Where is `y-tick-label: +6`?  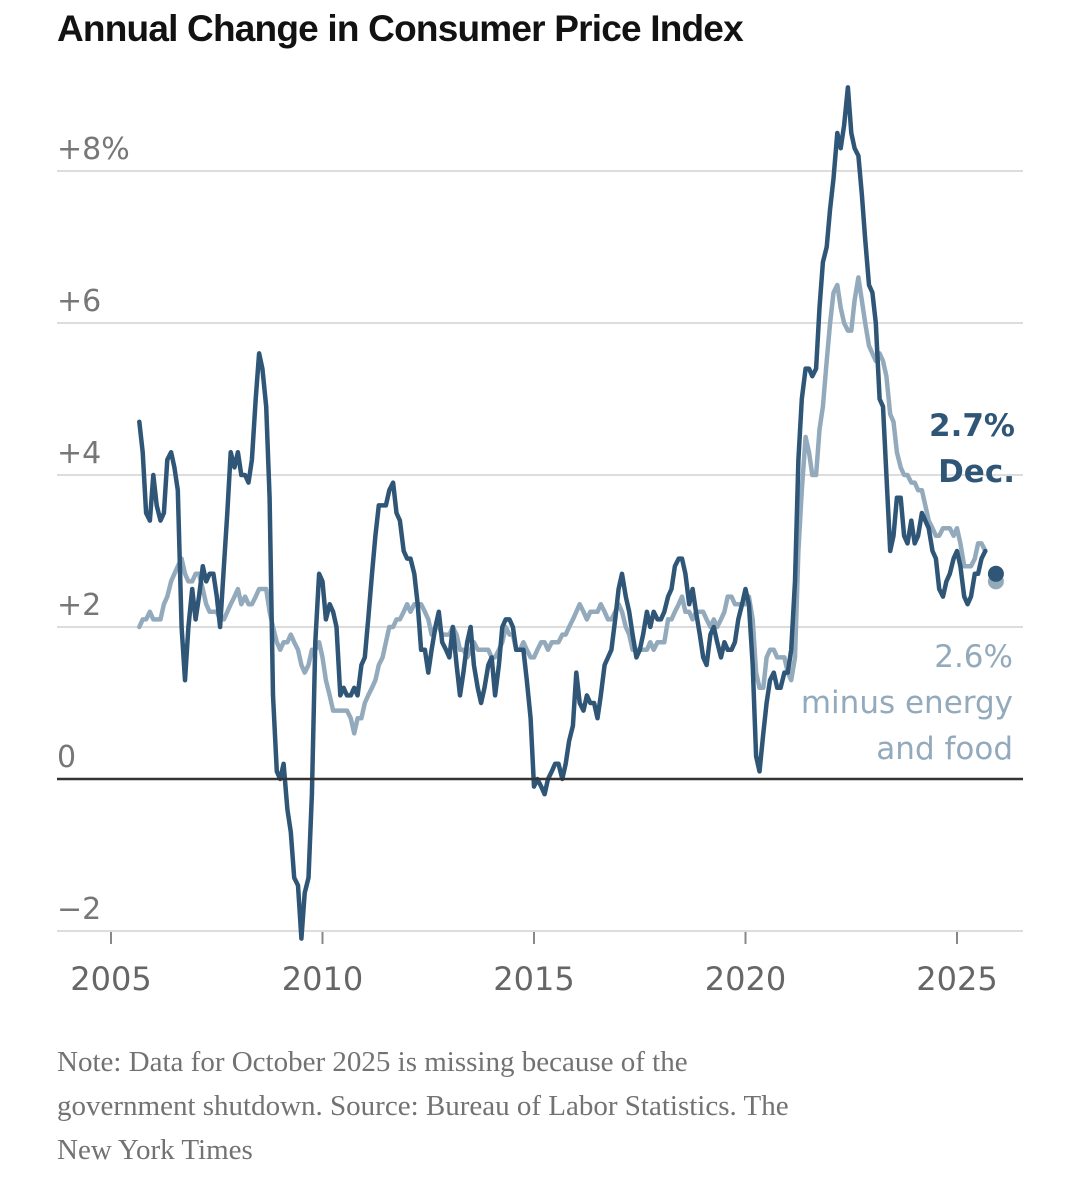
y-tick-label: +6 is located at coordinates (79, 301).